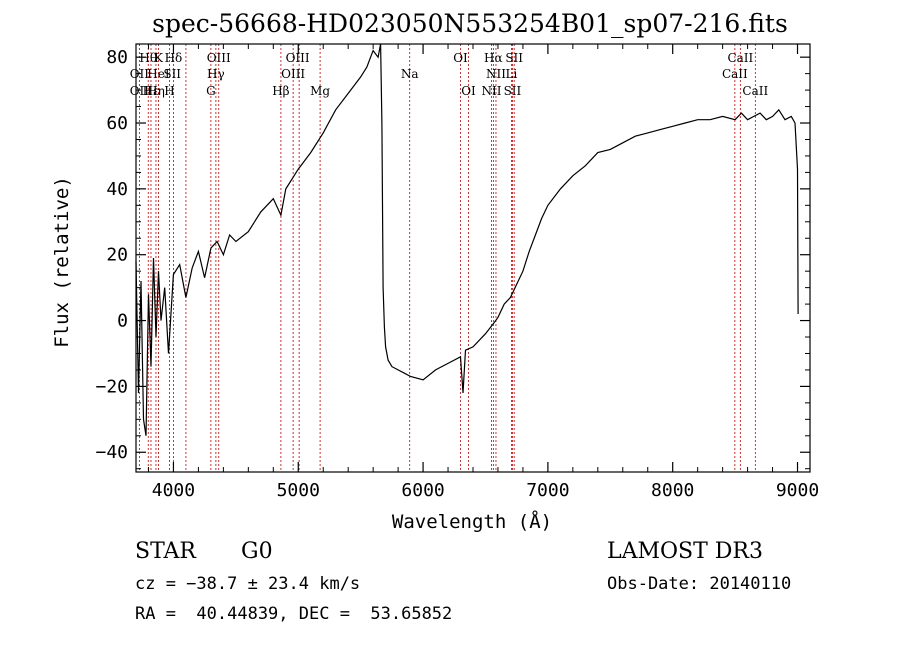  What do you see at coordinates (685, 551) in the screenshot?
I see `survey-label: LAMOST DR3` at bounding box center [685, 551].